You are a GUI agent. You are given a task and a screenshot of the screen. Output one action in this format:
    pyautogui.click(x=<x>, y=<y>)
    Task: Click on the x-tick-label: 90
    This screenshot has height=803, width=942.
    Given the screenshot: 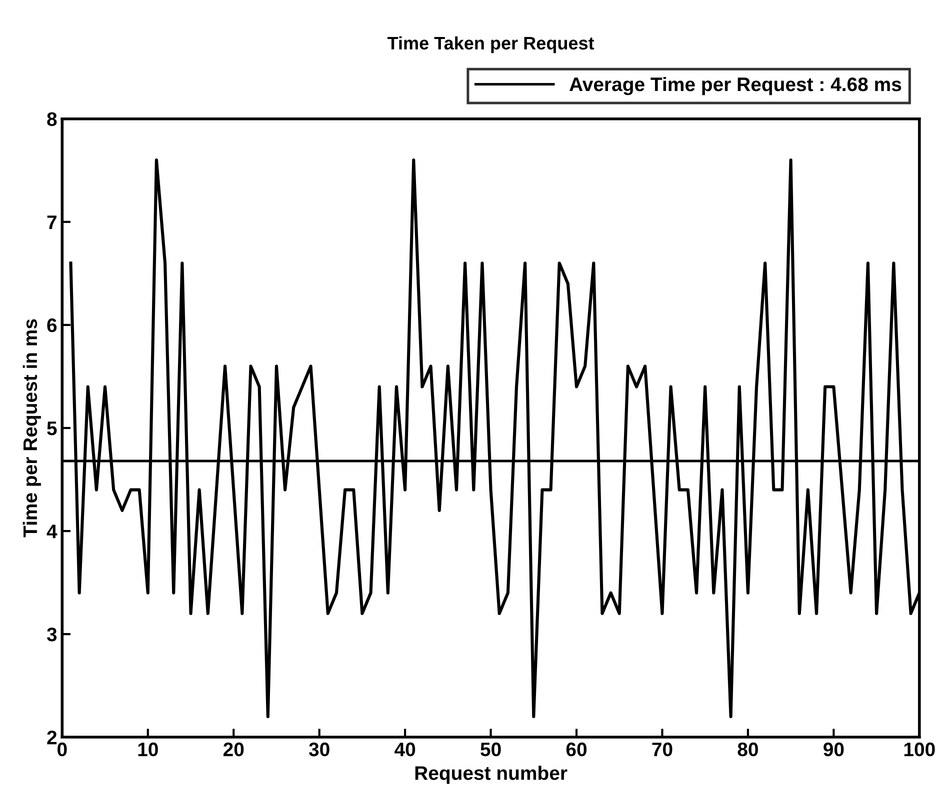 What is the action you would take?
    pyautogui.click(x=834, y=749)
    